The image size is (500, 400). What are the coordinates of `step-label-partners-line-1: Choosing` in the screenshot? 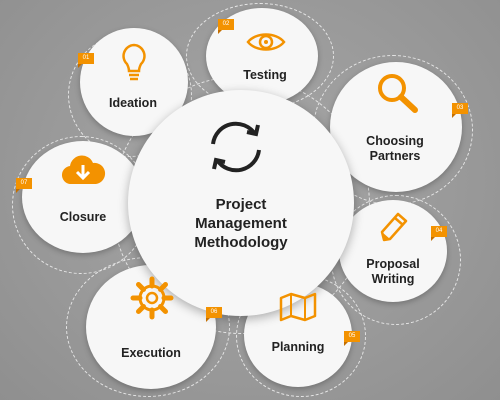 It's located at (395, 141).